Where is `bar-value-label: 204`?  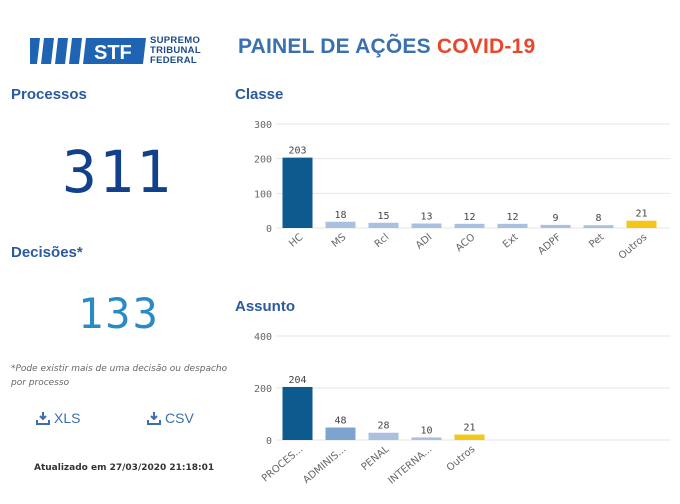 bar-value-label: 204 is located at coordinates (297, 380).